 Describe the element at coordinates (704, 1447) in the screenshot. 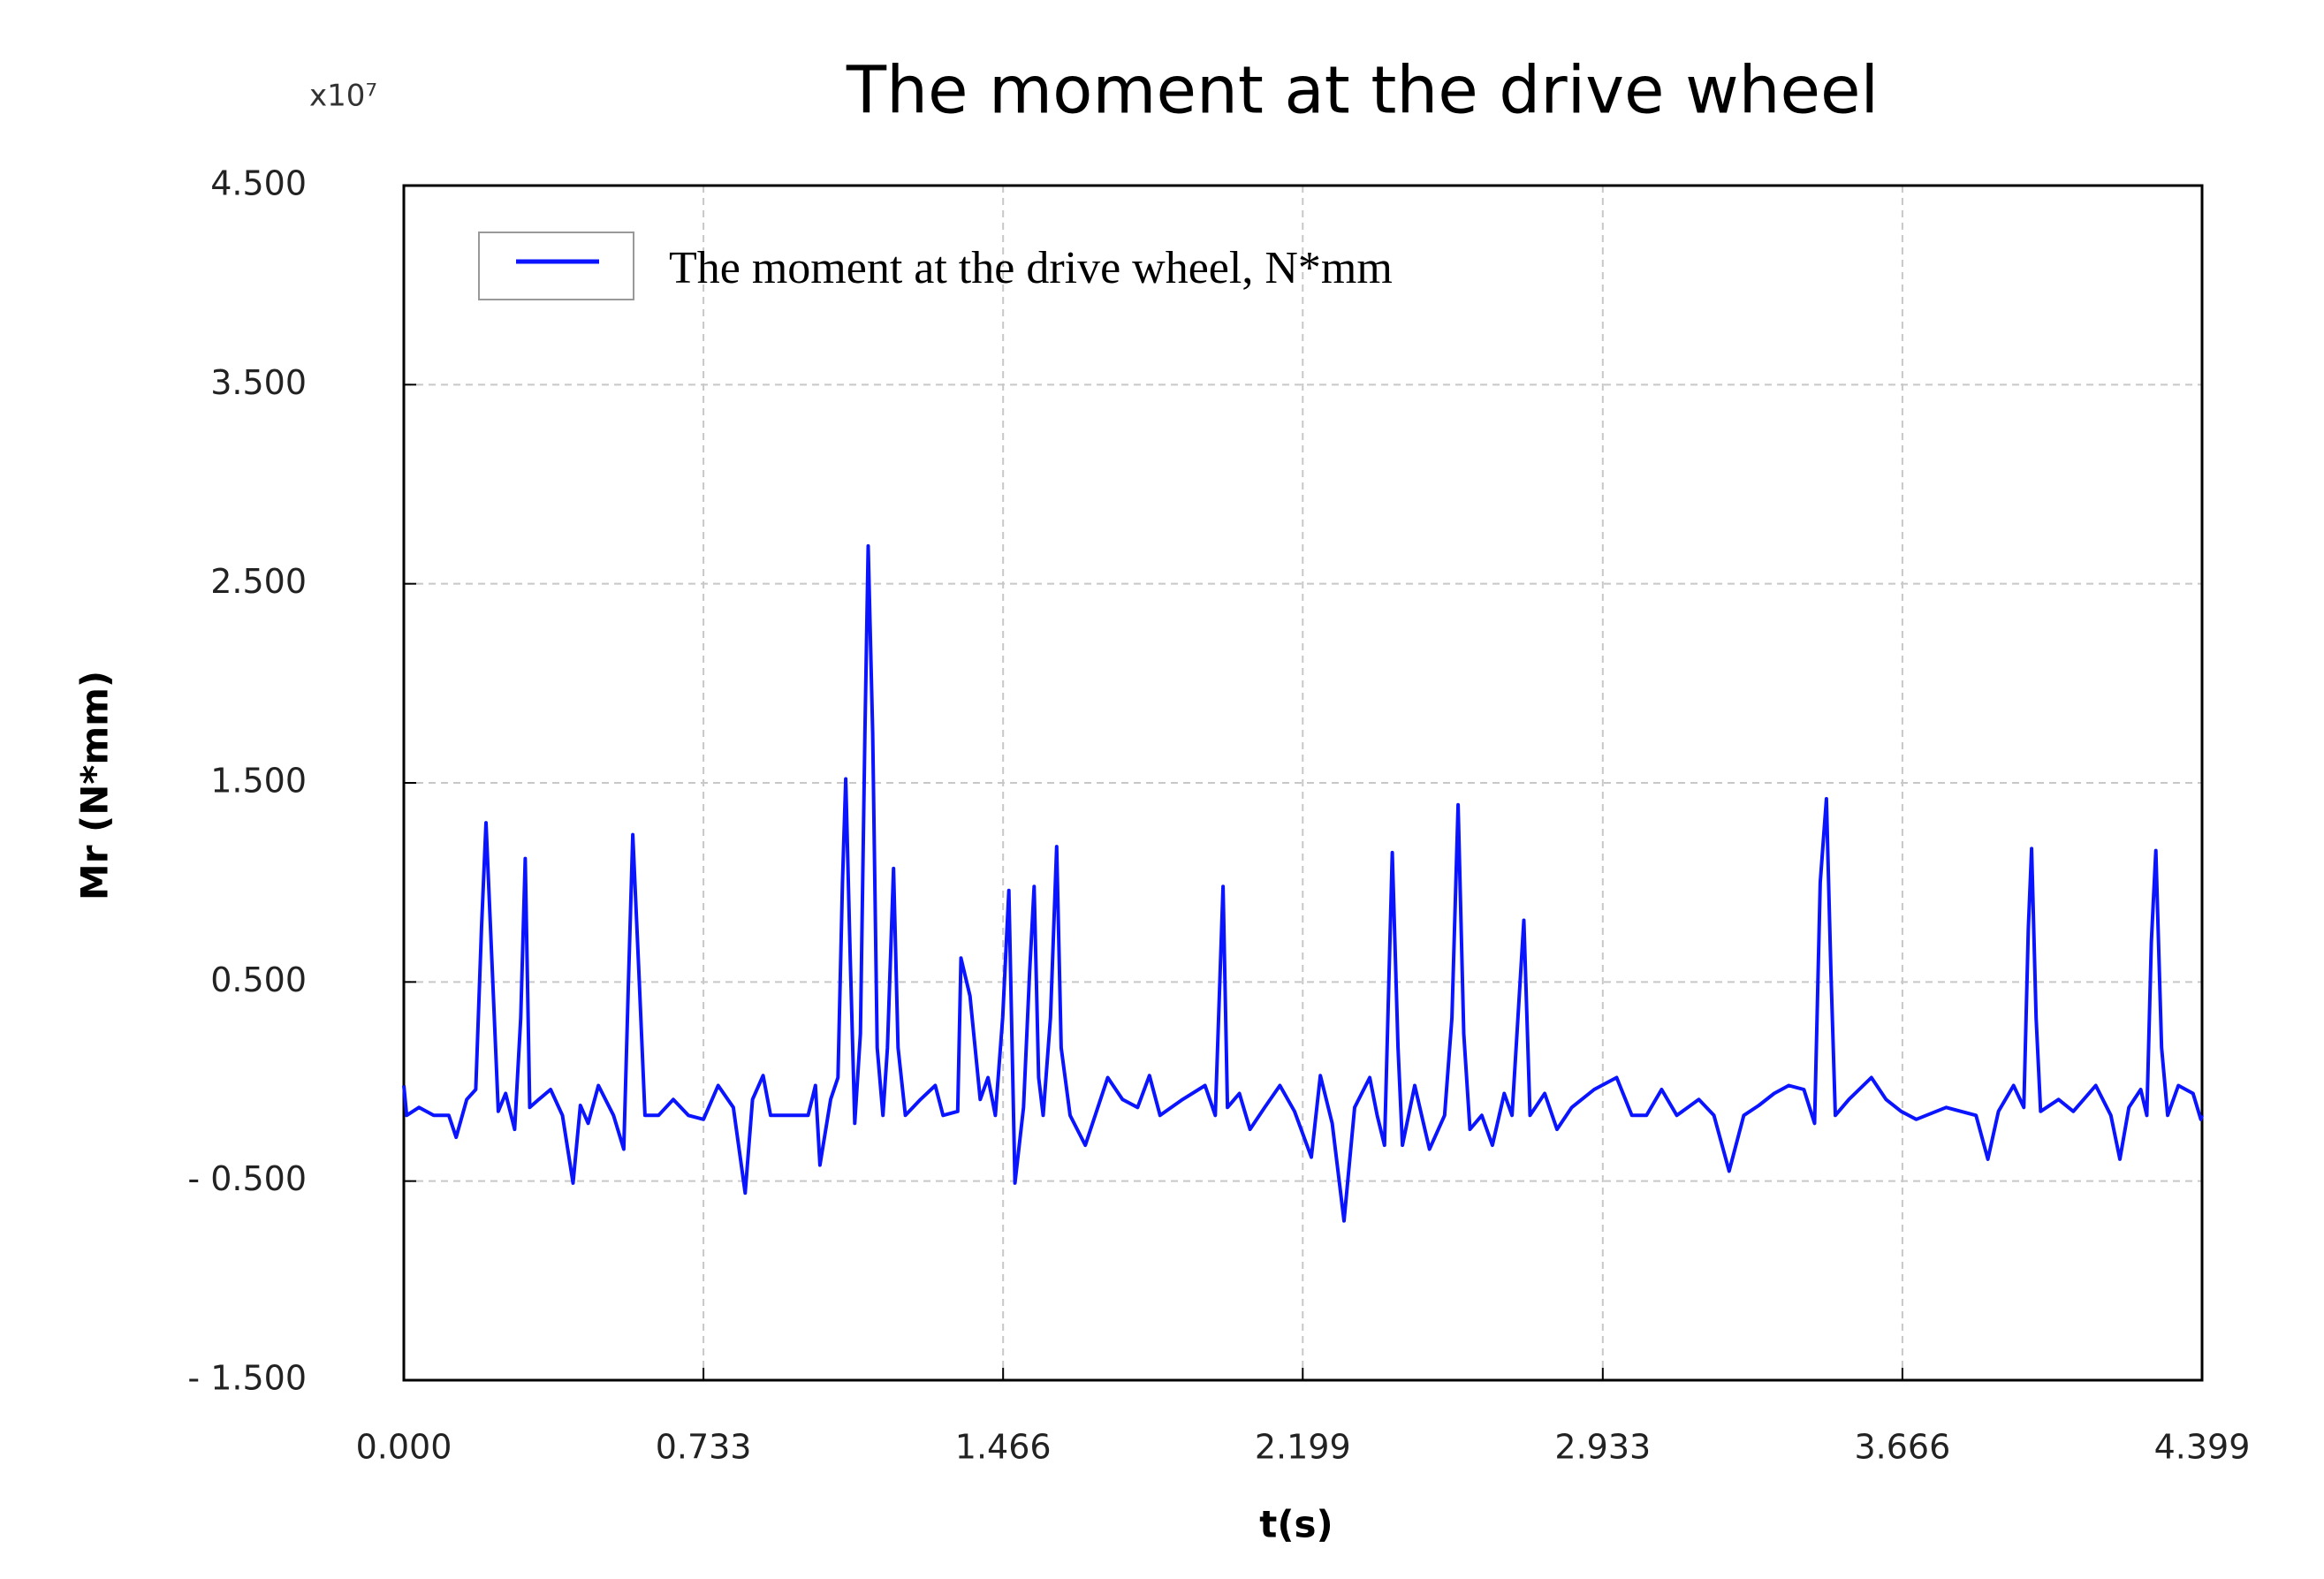

I see `x-tick-label: 0.733` at that location.